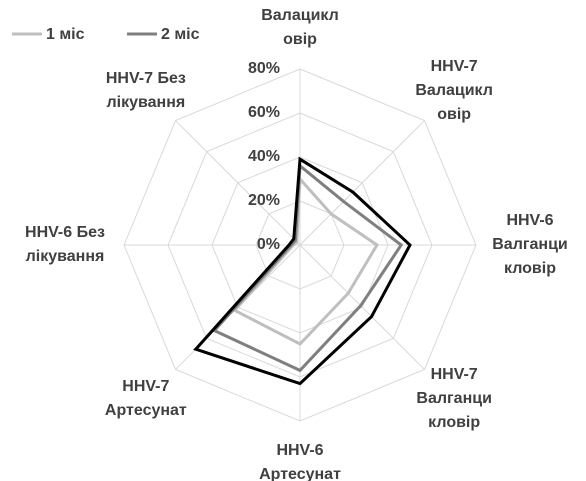 The image size is (586, 481). What do you see at coordinates (65, 232) in the screenshot?
I see `category-label-line: HHV-6 Без` at bounding box center [65, 232].